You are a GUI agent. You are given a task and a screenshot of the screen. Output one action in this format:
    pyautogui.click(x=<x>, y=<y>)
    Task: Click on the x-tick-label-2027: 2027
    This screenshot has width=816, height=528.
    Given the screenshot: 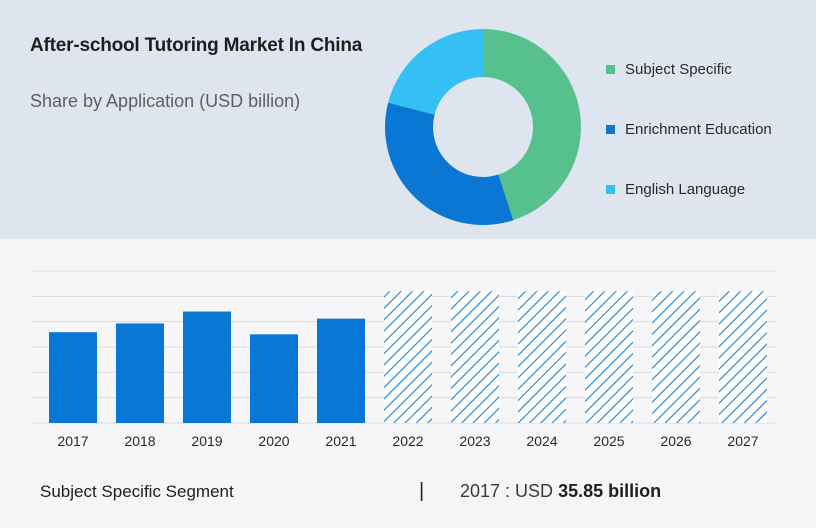 What is the action you would take?
    pyautogui.click(x=742, y=441)
    